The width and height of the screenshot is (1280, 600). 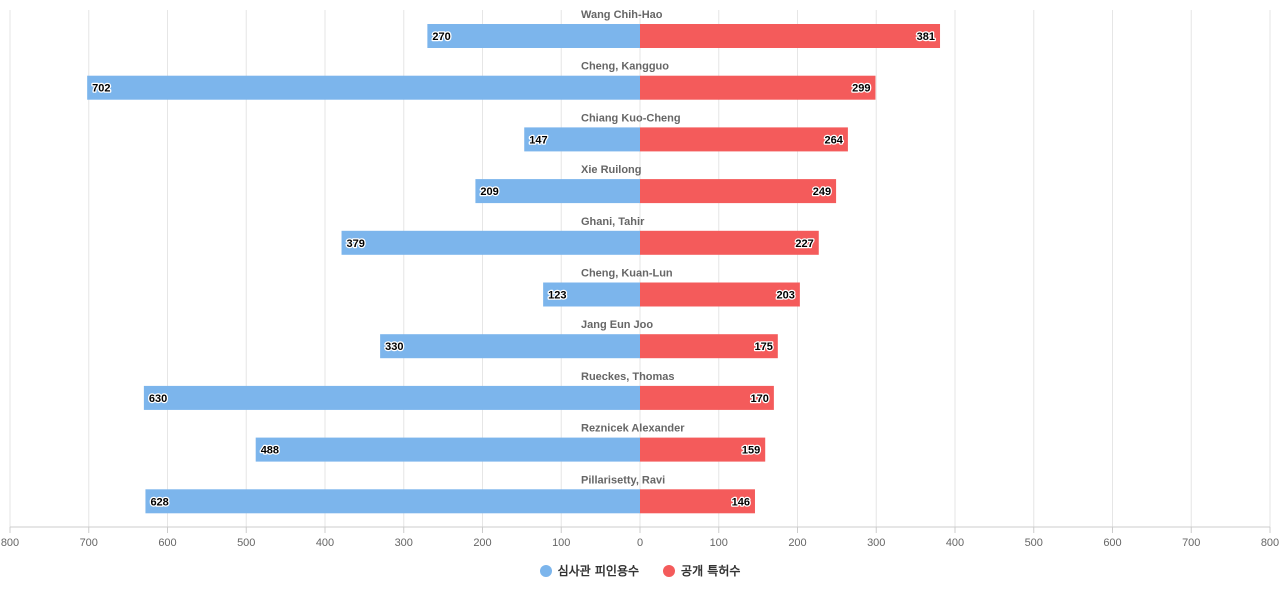 What do you see at coordinates (633, 429) in the screenshot?
I see `category-label: Reznicek Alexander` at bounding box center [633, 429].